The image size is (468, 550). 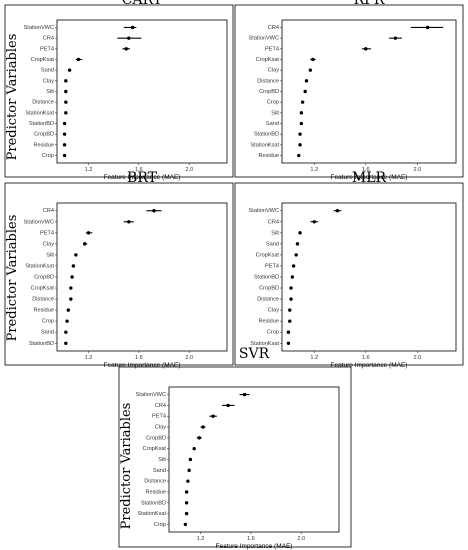 What do you see at coordinates (254, 354) in the screenshot?
I see `chart-title: SVR` at bounding box center [254, 354].